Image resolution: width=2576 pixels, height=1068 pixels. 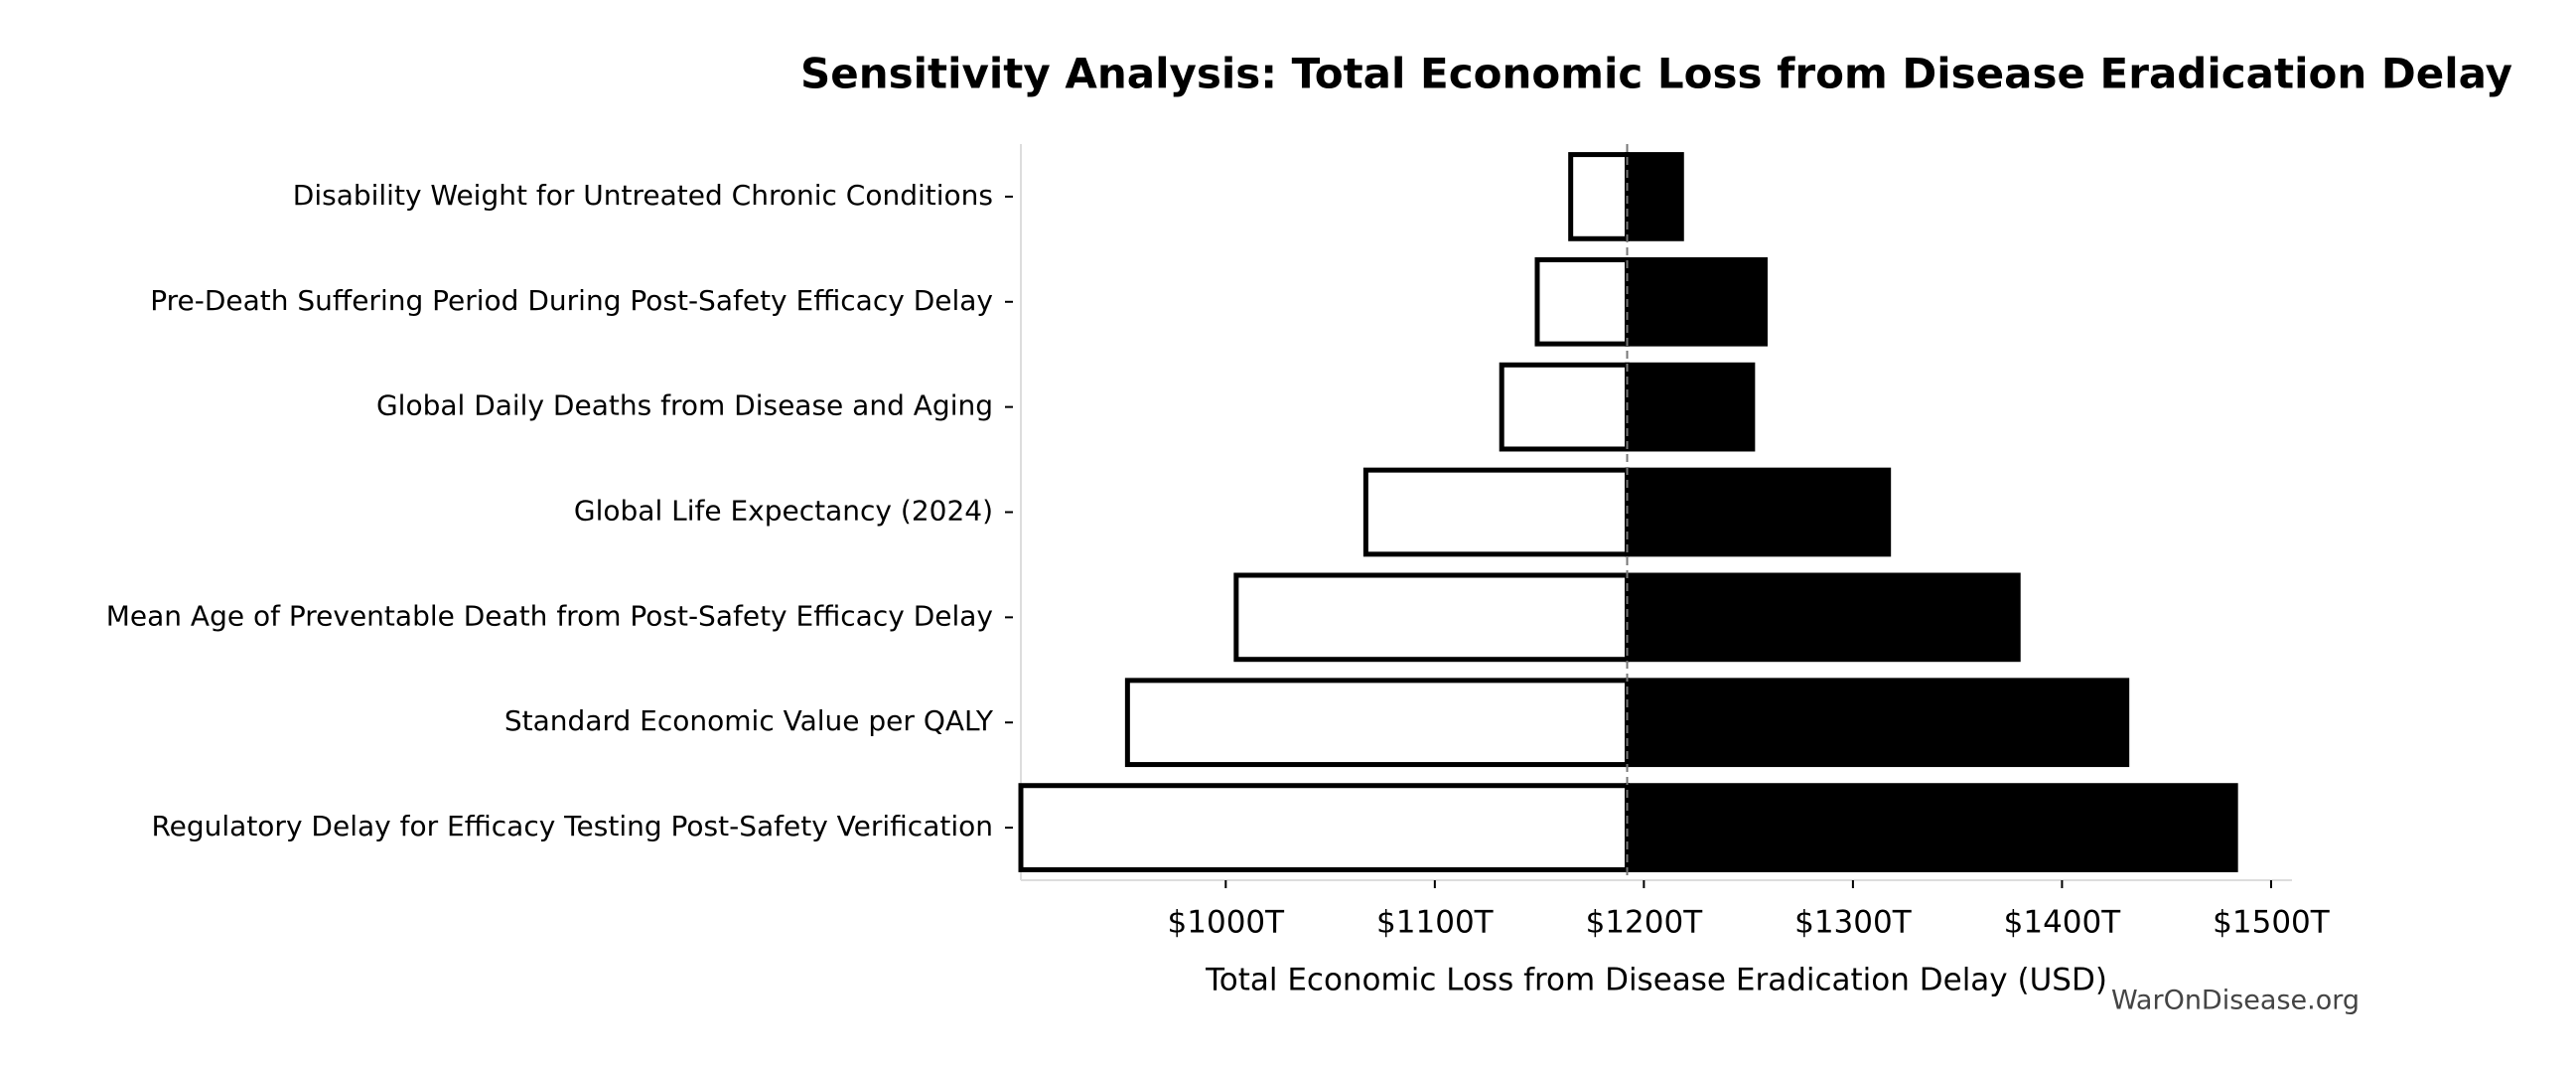 What do you see at coordinates (1227, 923) in the screenshot?
I see `x-tick-label: $1000T` at bounding box center [1227, 923].